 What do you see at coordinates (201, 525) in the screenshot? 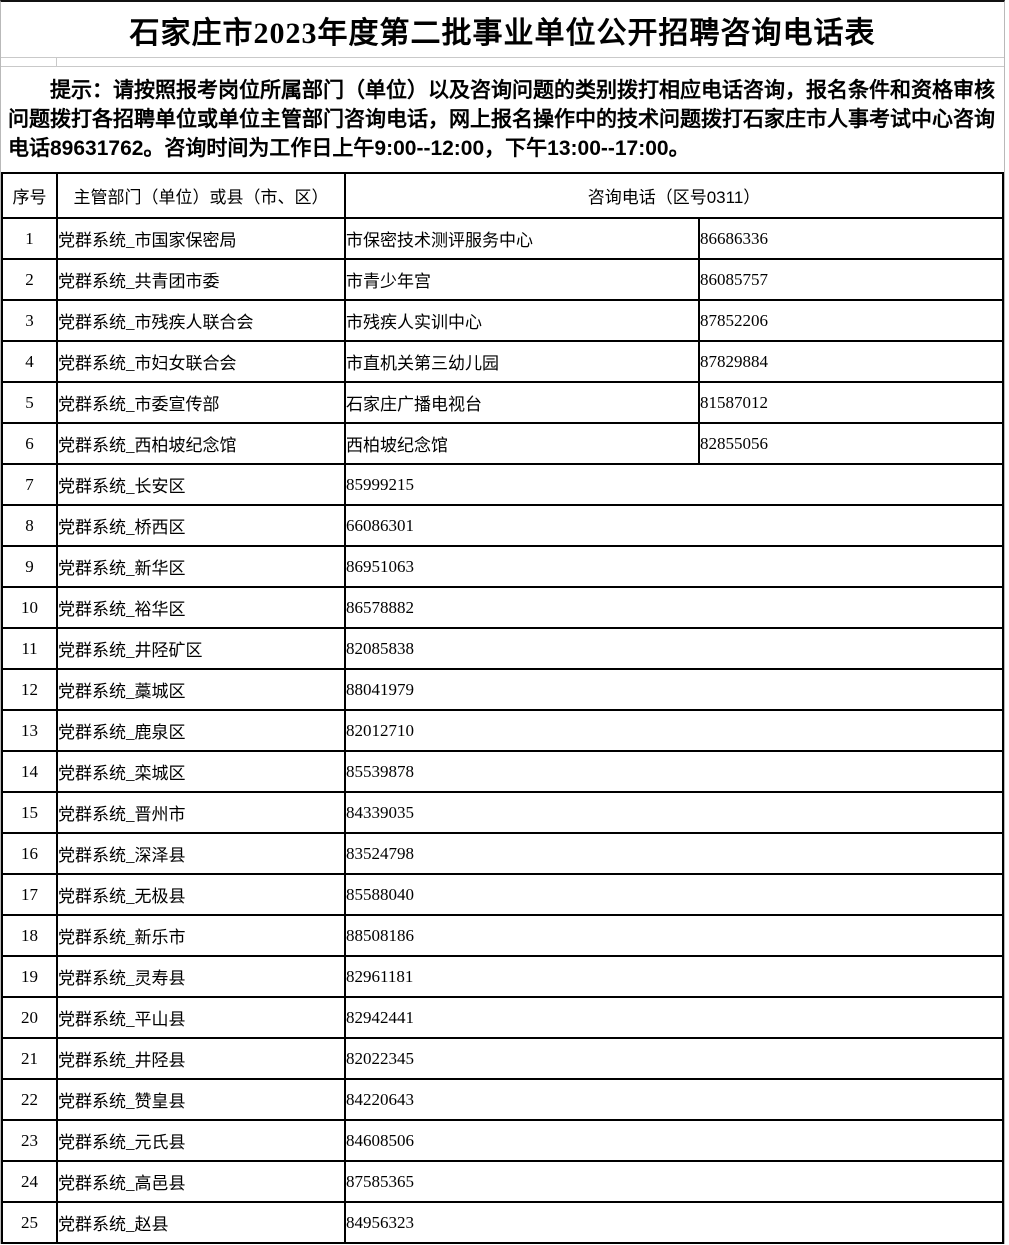
I see `department-cell: 党群系统_桥西区` at bounding box center [201, 525].